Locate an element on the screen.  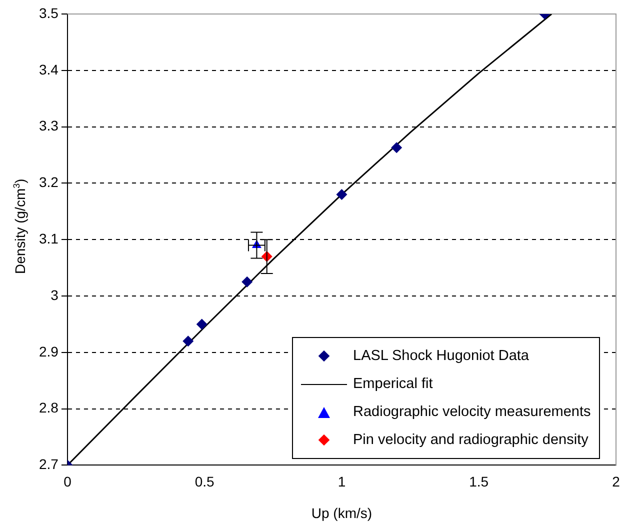
x-tick-label: 1 is located at coordinates (342, 481).